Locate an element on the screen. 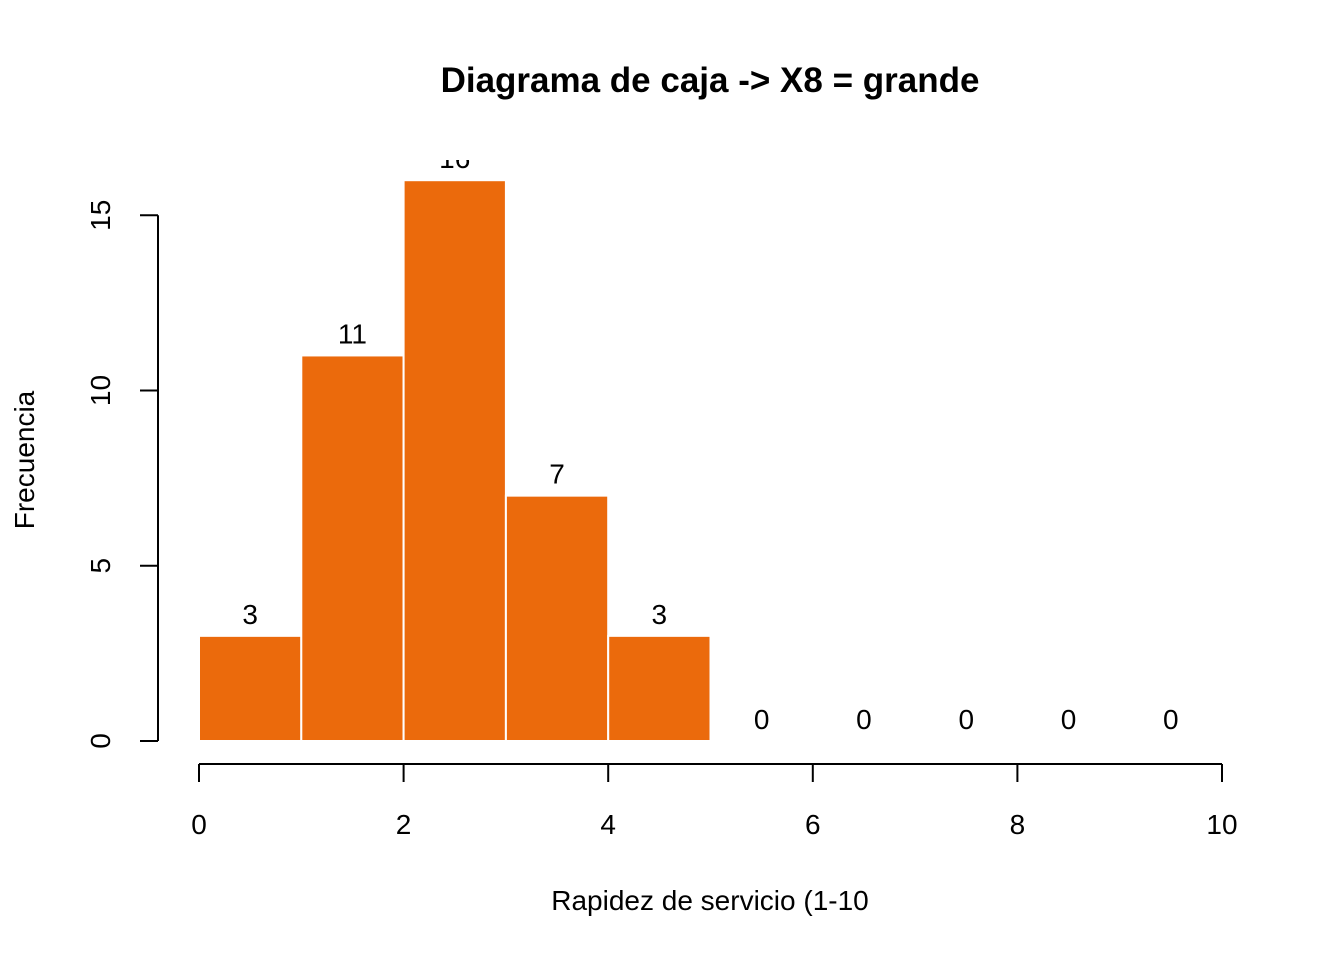 Image resolution: width=1344 pixels, height=960 pixels. y-axis: 0 5 10 15 is located at coordinates (122, 474).